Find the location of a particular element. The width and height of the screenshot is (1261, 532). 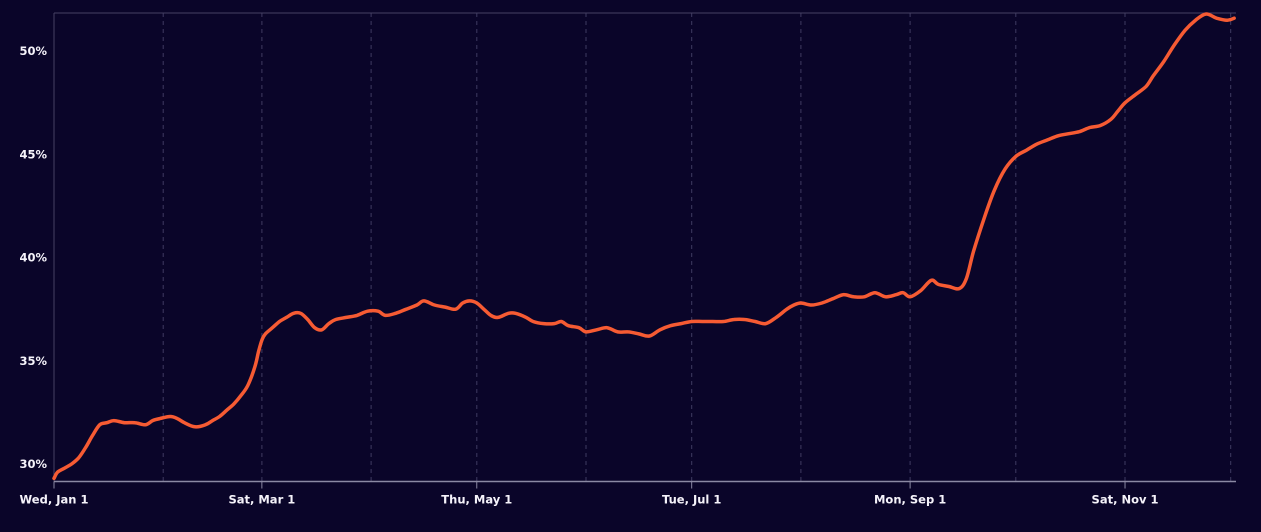

y-axis-label: 45% is located at coordinates (33, 154).